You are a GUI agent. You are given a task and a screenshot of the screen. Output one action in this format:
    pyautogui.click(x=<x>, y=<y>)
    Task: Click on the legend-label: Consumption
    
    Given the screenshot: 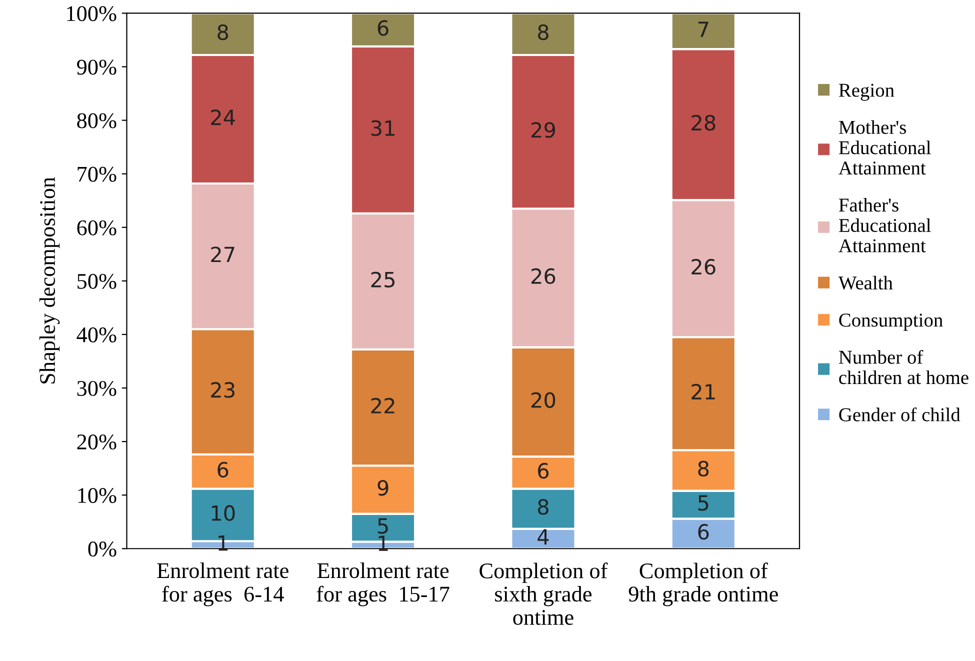 What is the action you would take?
    pyautogui.click(x=891, y=322)
    